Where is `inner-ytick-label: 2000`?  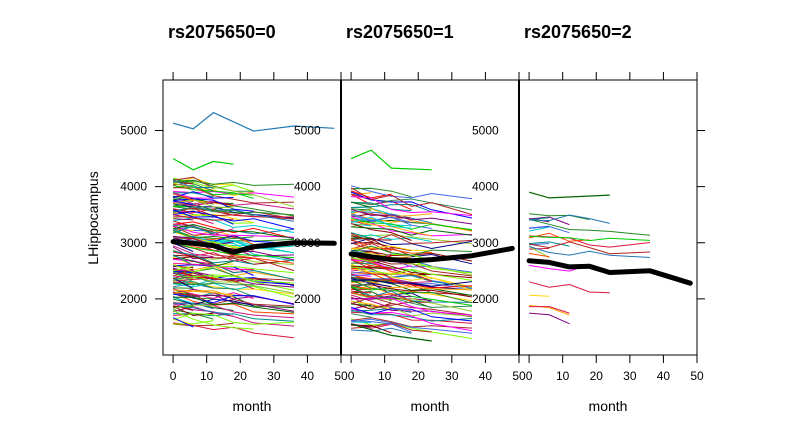 inner-ytick-label: 2000 is located at coordinates (485, 299).